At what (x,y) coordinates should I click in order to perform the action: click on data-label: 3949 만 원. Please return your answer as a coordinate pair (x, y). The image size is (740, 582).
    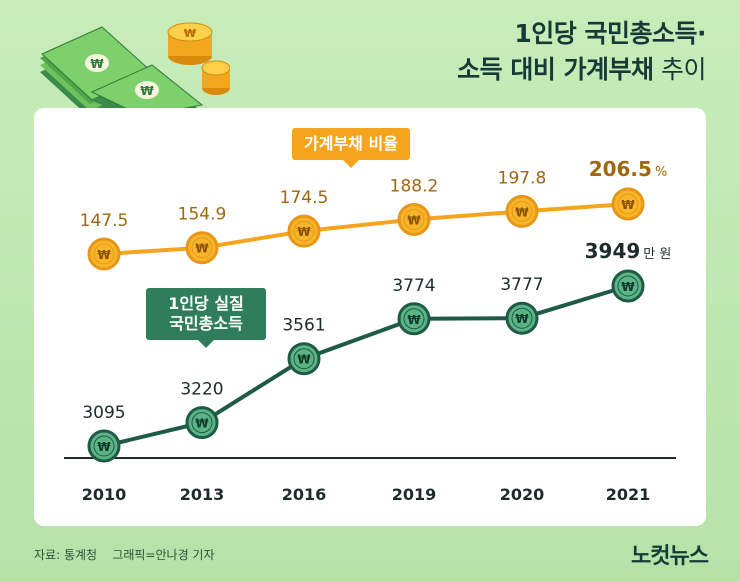
    Looking at the image, I should click on (628, 251).